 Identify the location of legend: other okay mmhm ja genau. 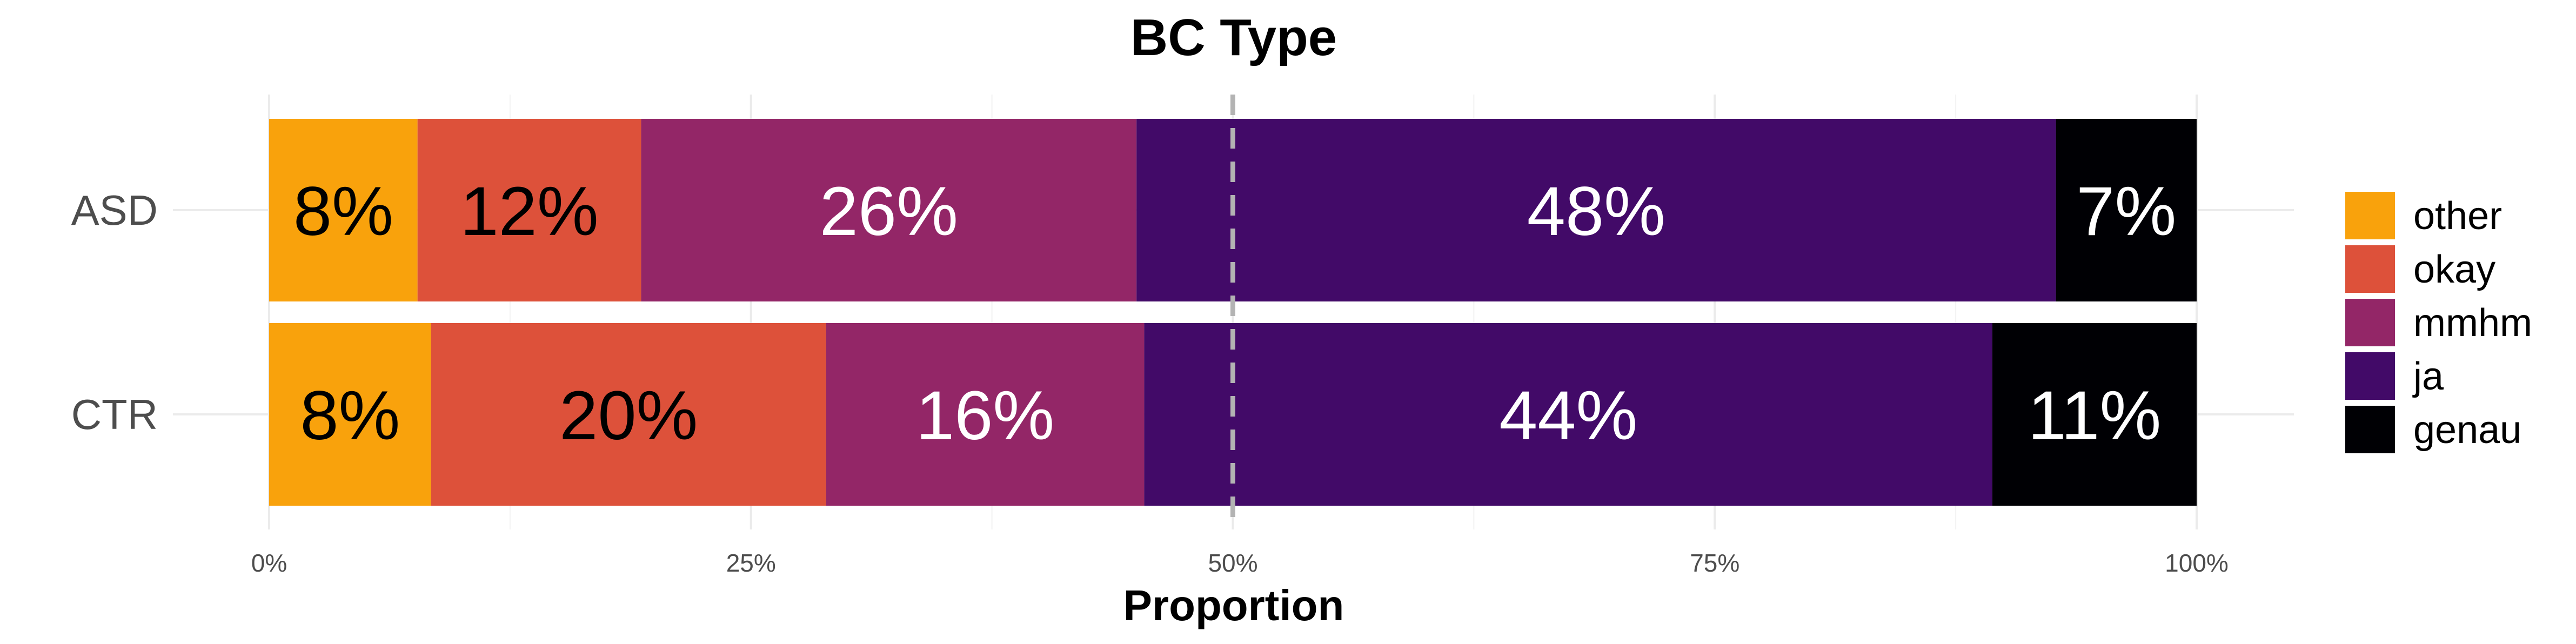
(2438, 323).